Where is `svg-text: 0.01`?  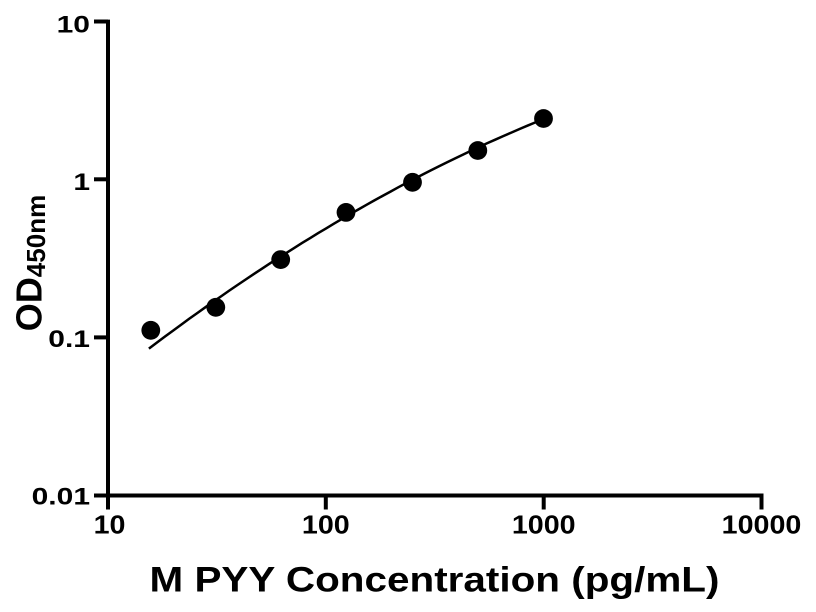 svg-text: 0.01 is located at coordinates (61, 495).